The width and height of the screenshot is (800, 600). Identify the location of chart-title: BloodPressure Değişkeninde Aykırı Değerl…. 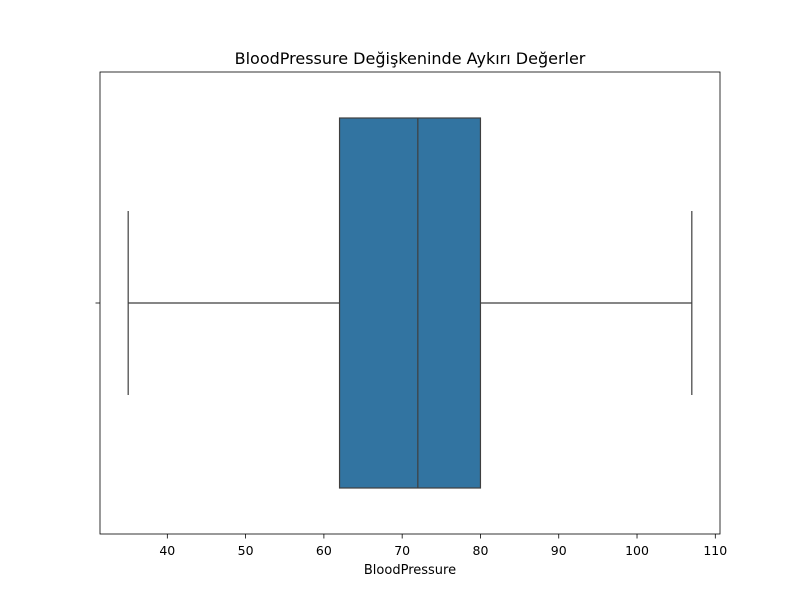
(410, 58).